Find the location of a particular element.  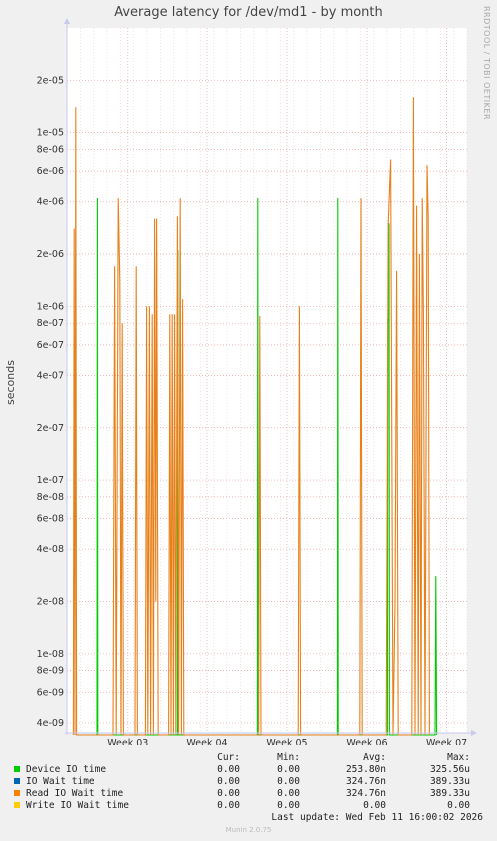

y-tick-label: 4e-09 is located at coordinates (50, 723).